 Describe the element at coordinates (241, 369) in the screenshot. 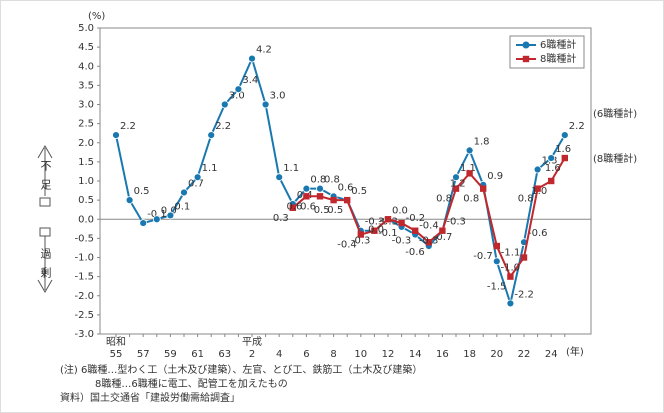

I see `note: (注) 6職種…型わく工（土木及び建築）、左官、とび工、鉄筋工（土木及び建築）` at that location.